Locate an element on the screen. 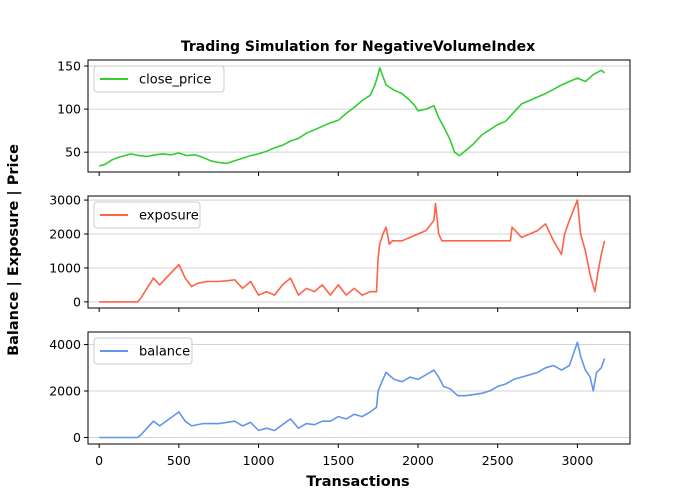  legend: exposure is located at coordinates (147, 215).